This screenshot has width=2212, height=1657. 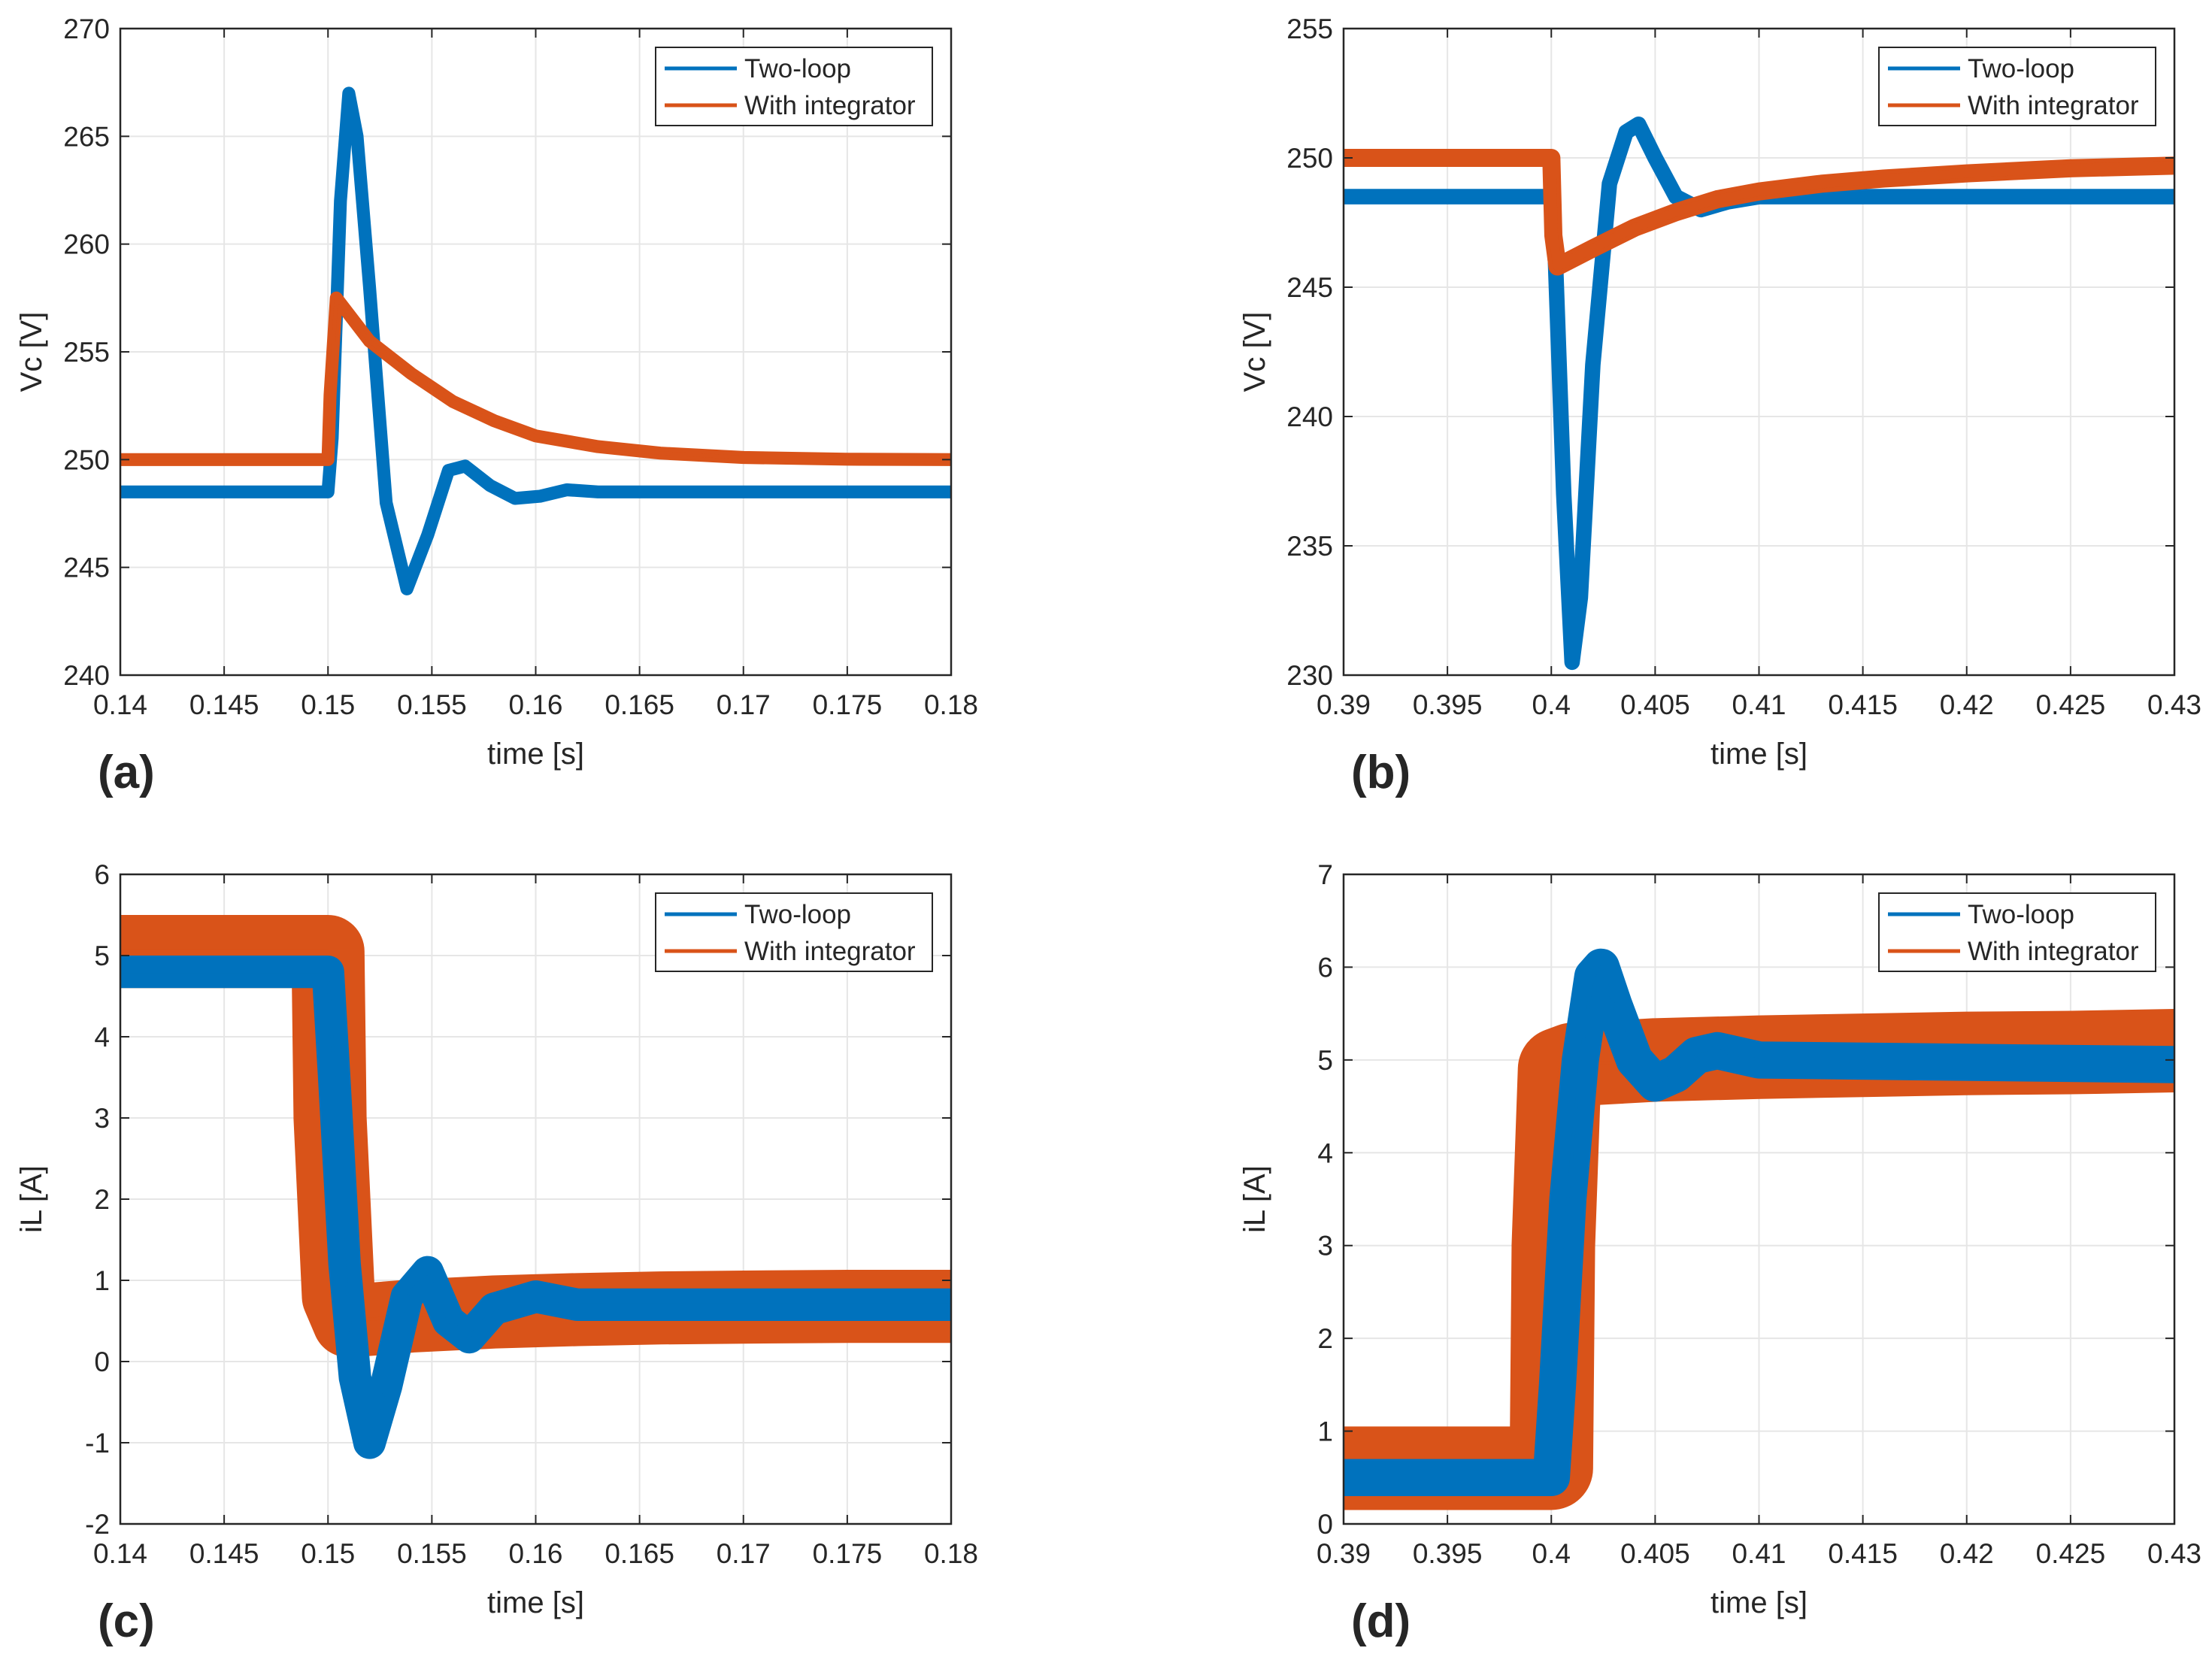 I want to click on y-tick-label: 7, so click(x=1325, y=875).